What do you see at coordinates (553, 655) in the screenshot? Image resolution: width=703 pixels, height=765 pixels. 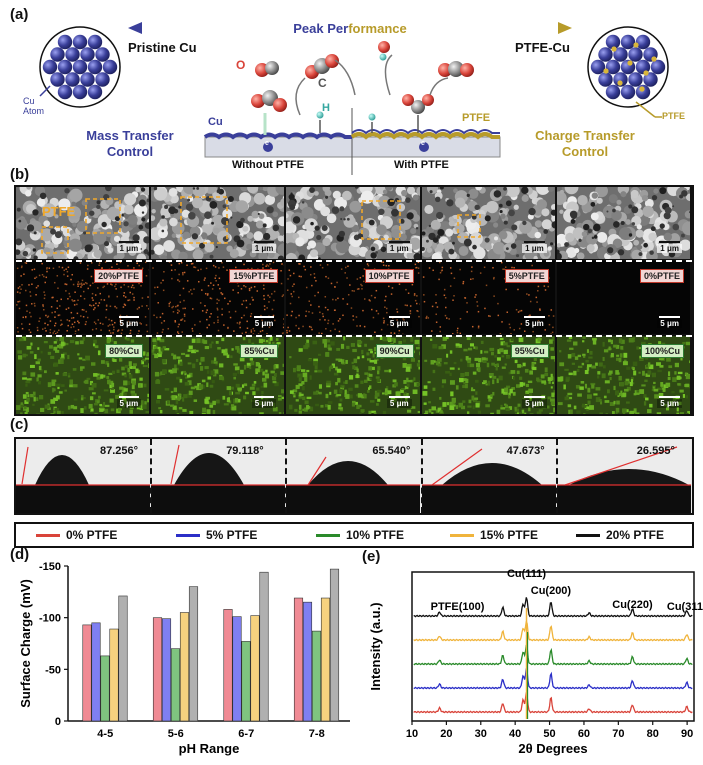 I see `xrd-series-10-ptfe` at bounding box center [553, 655].